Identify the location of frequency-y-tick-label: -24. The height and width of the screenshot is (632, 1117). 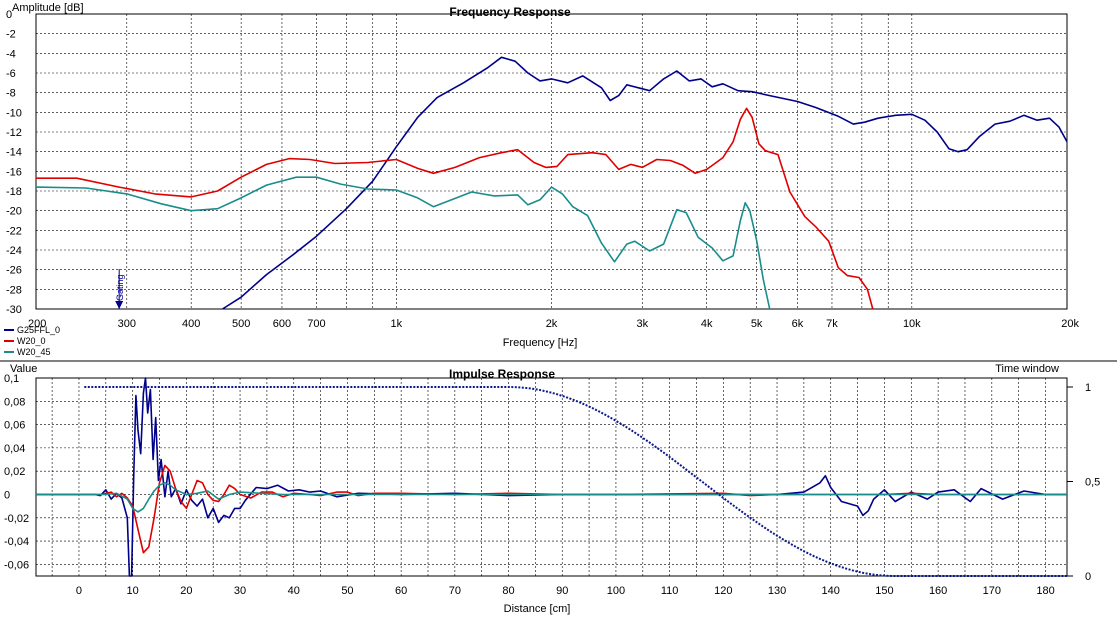
(14, 251).